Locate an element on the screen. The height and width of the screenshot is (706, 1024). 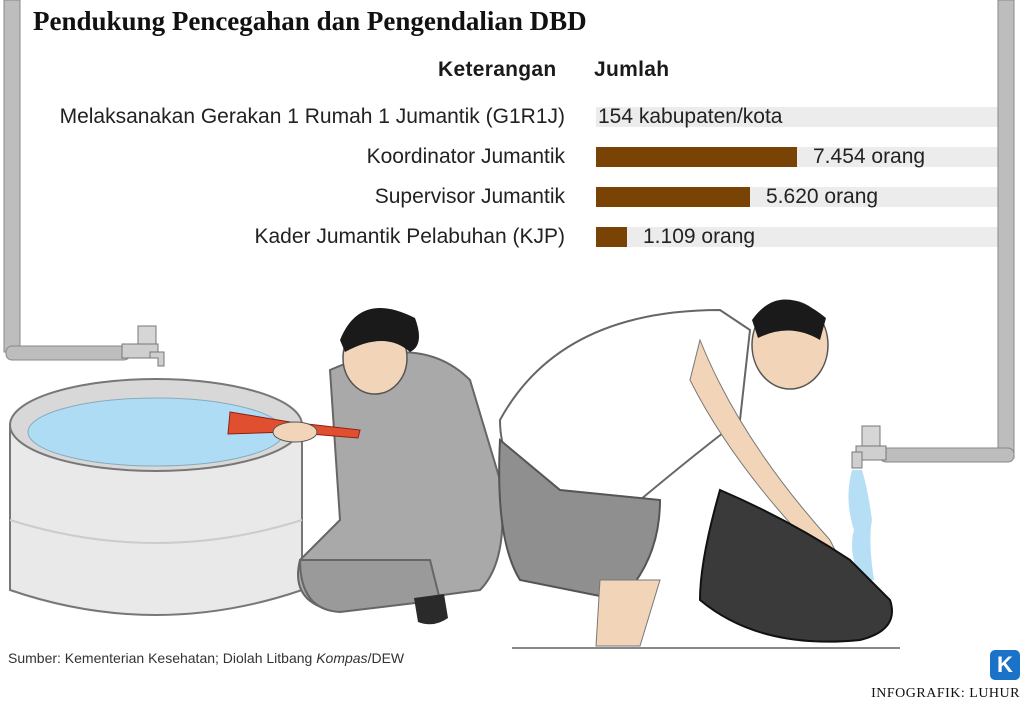
person-with-flashlight-icon is located at coordinates (365, 466).